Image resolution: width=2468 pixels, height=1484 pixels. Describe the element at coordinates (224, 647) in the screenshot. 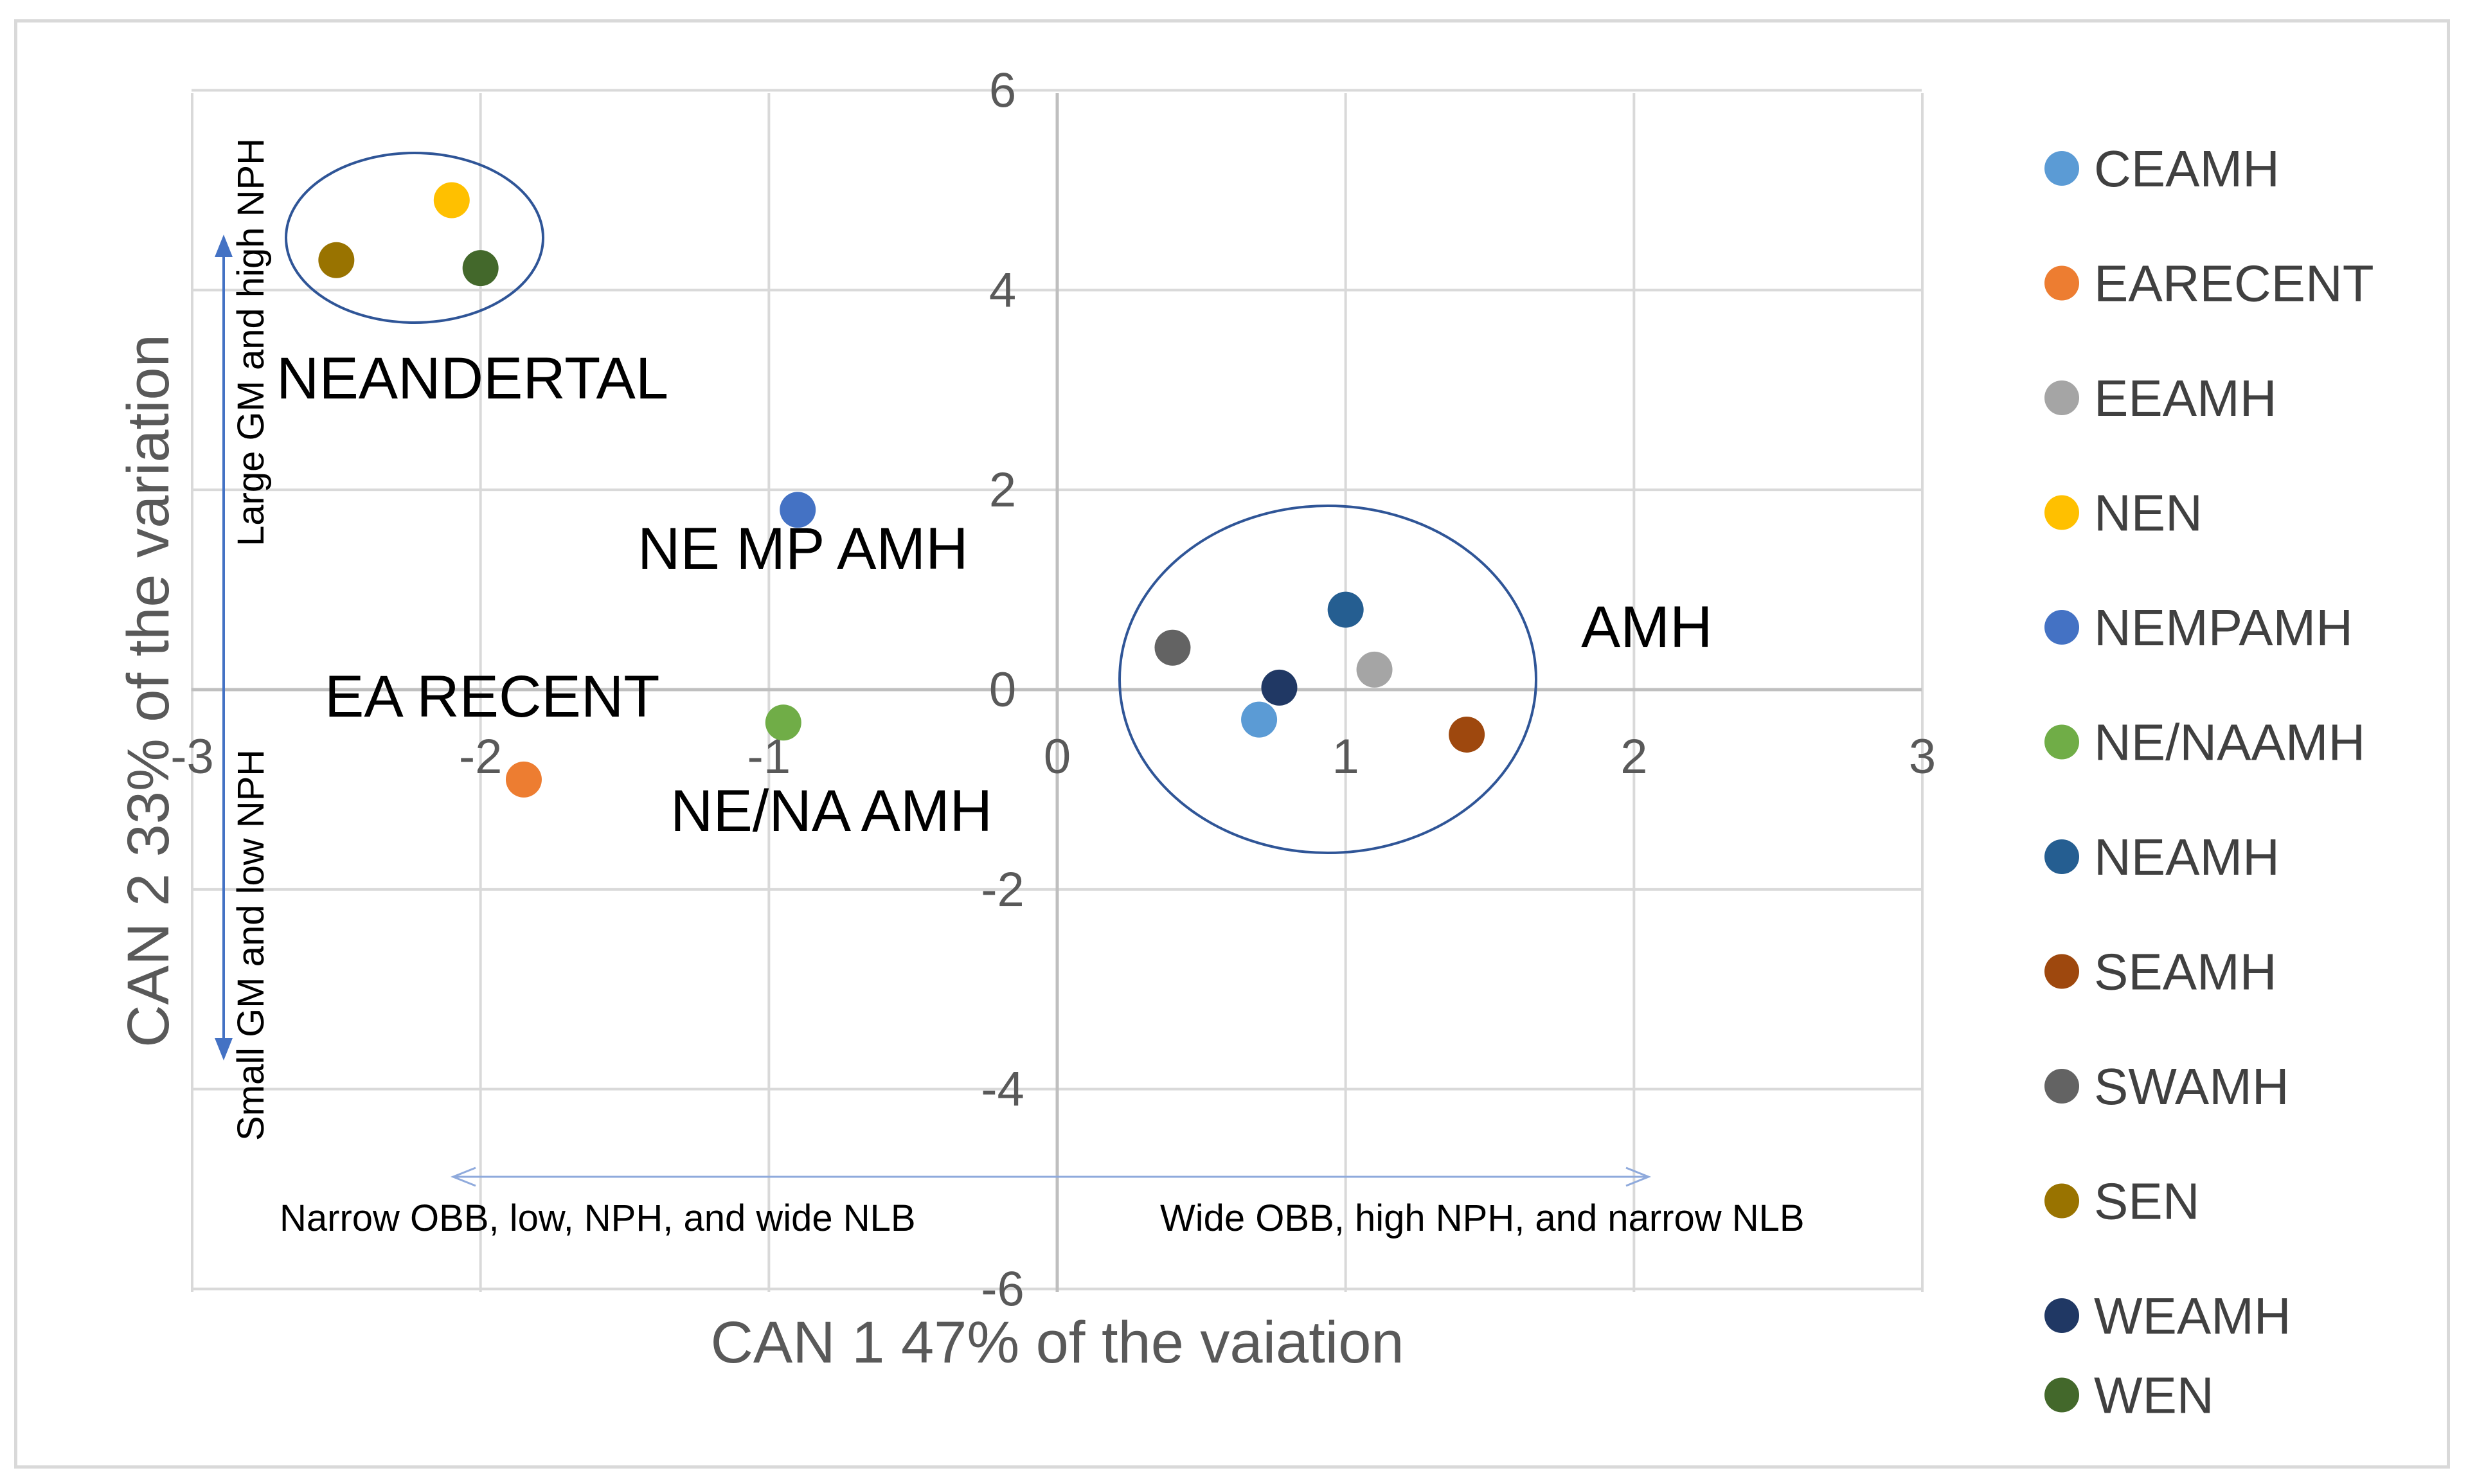

I see `y-direction-arrow` at that location.